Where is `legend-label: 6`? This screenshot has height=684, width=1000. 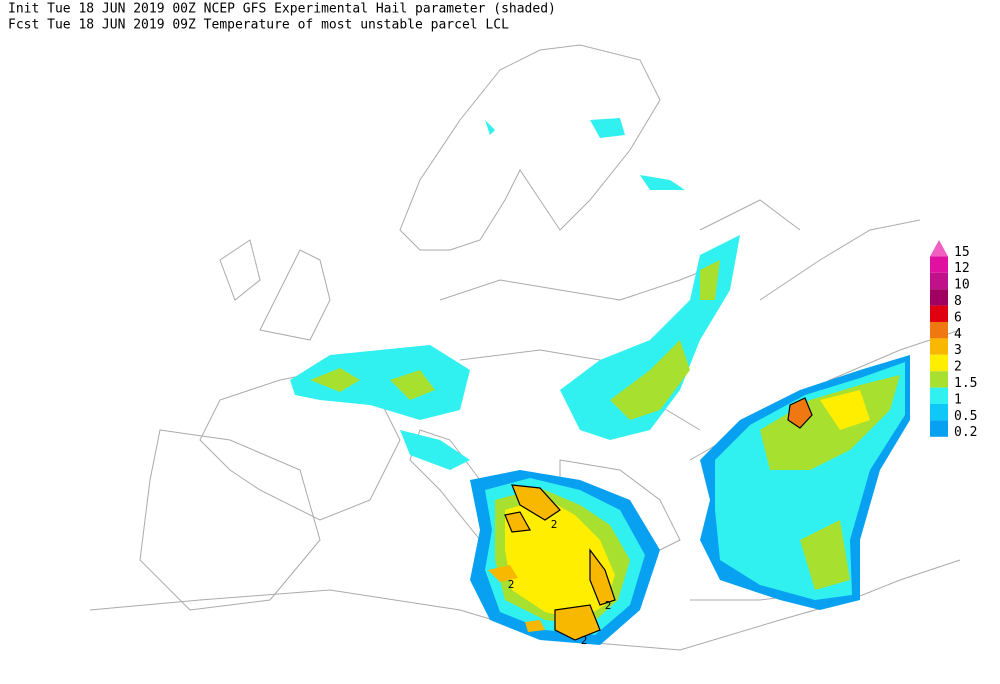 legend-label: 6 is located at coordinates (958, 317).